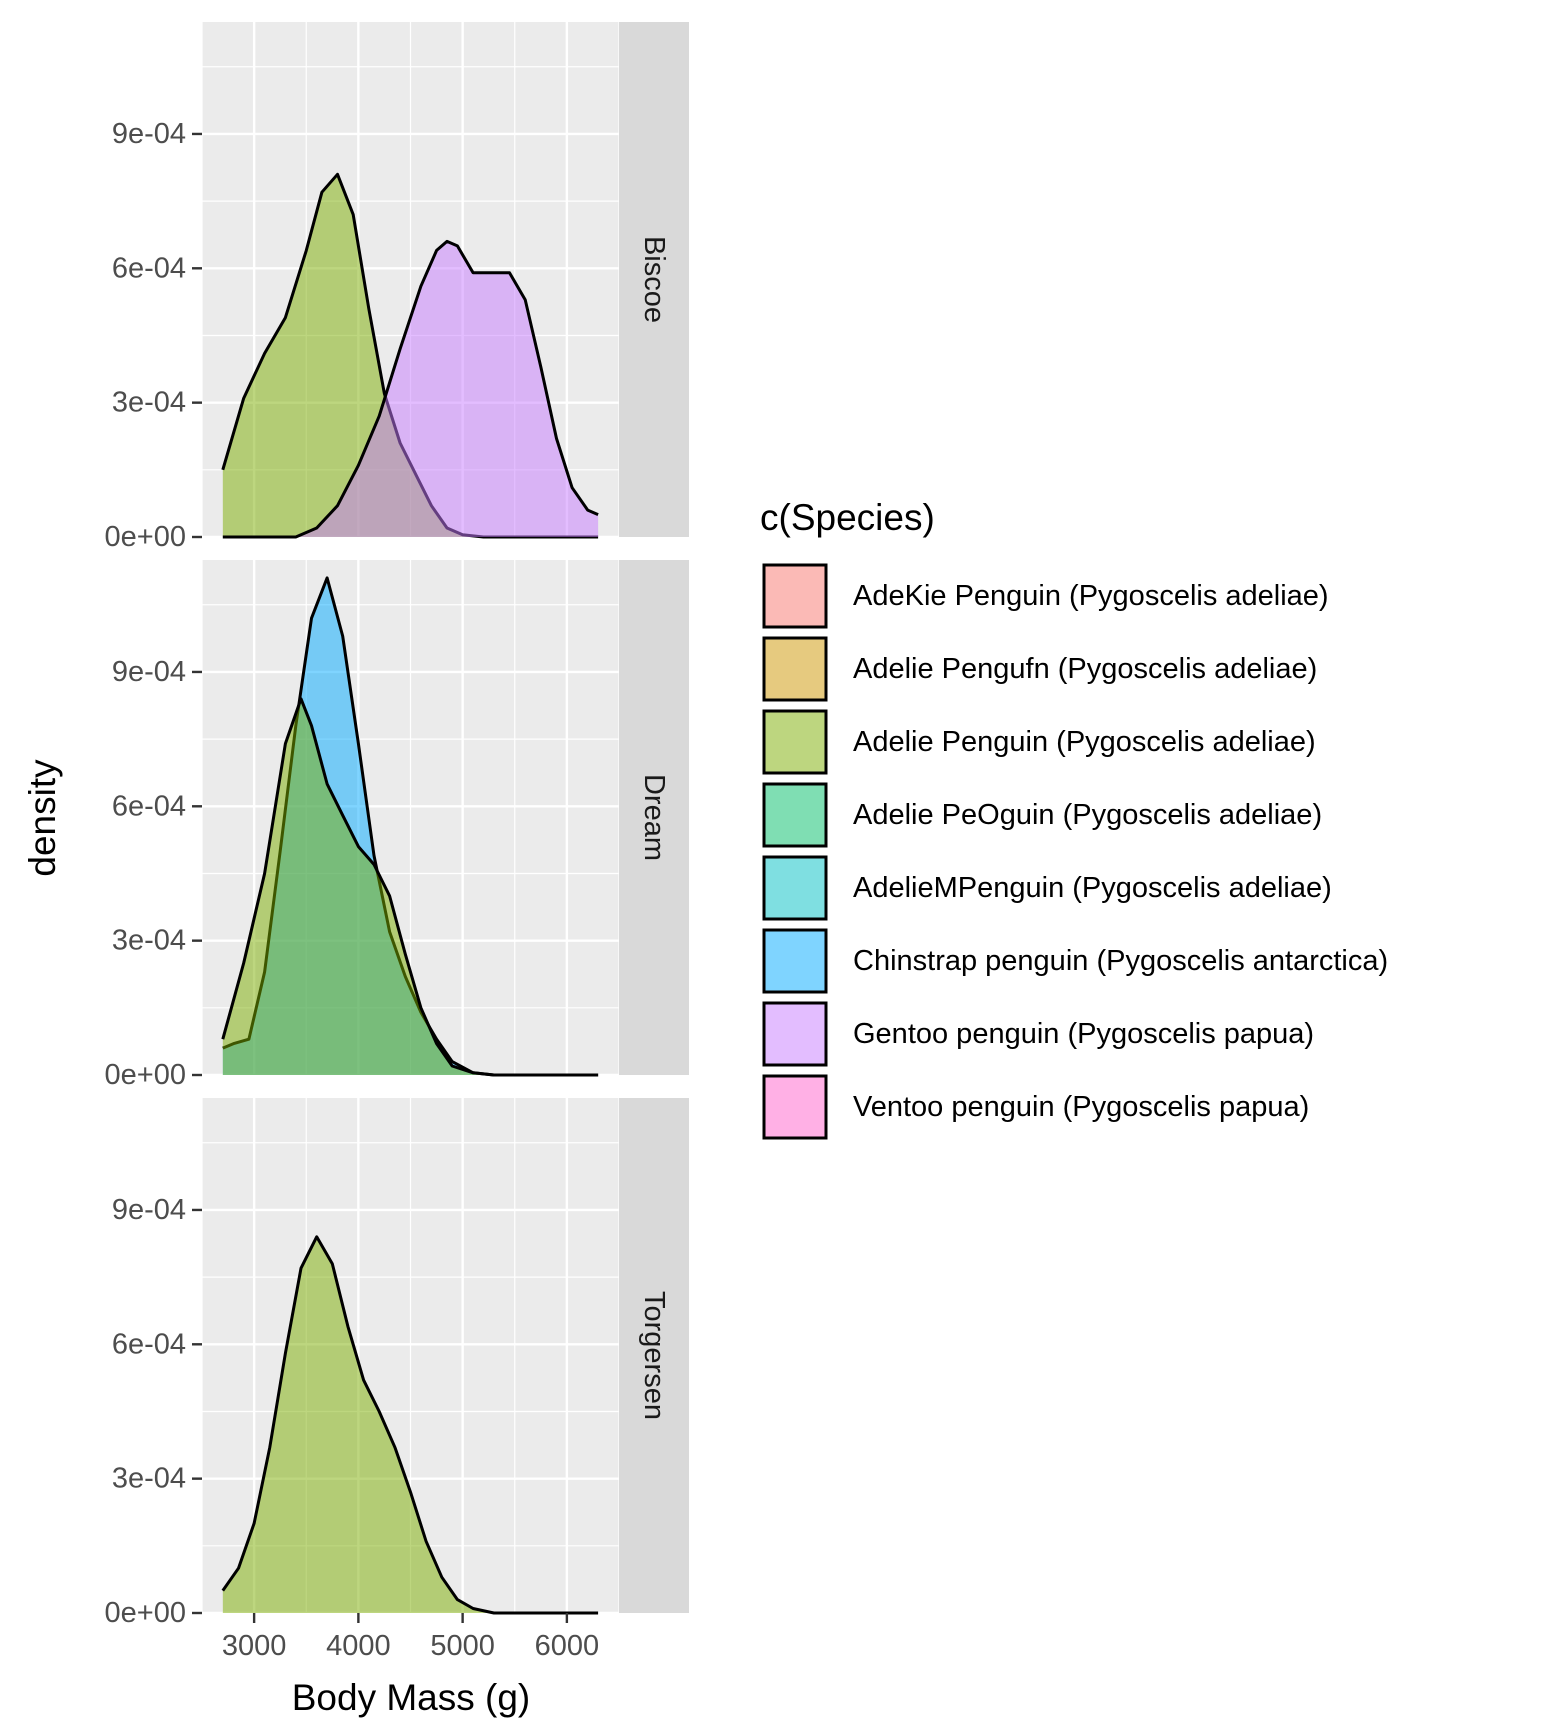 This screenshot has height=1725, width=1568. What do you see at coordinates (1085, 669) in the screenshot?
I see `legend-label: Adelie Pengufn (Pygoscelis adeliae)` at bounding box center [1085, 669].